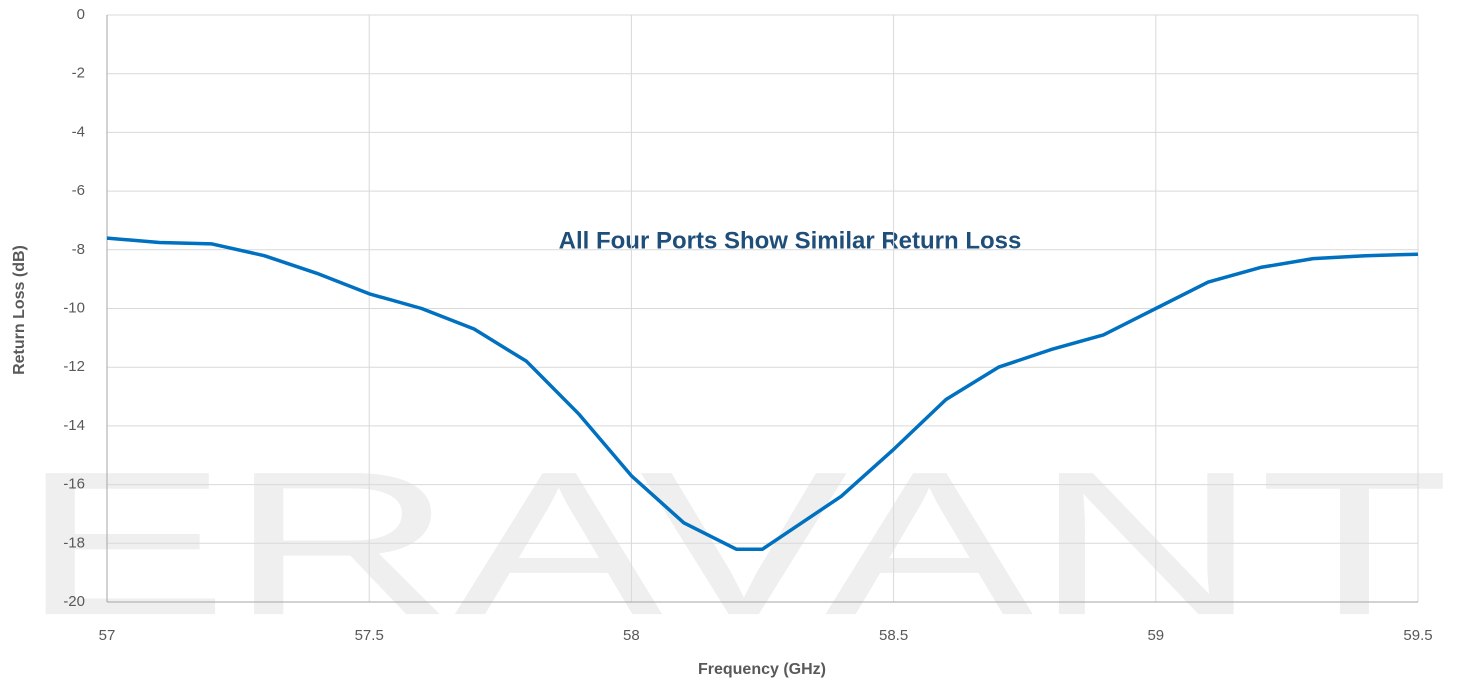  I want to click on y-tick-label: -20, so click(74, 601).